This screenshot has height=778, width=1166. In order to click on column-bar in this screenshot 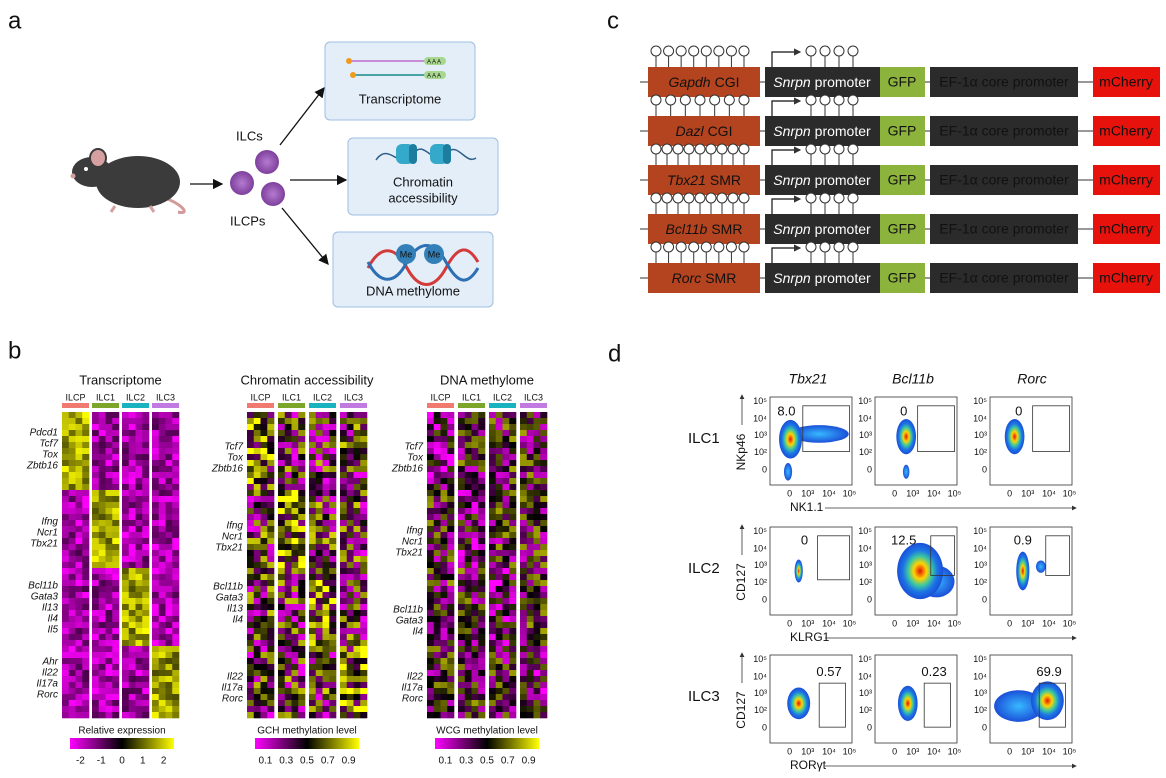, I will do `click(75, 405)`.